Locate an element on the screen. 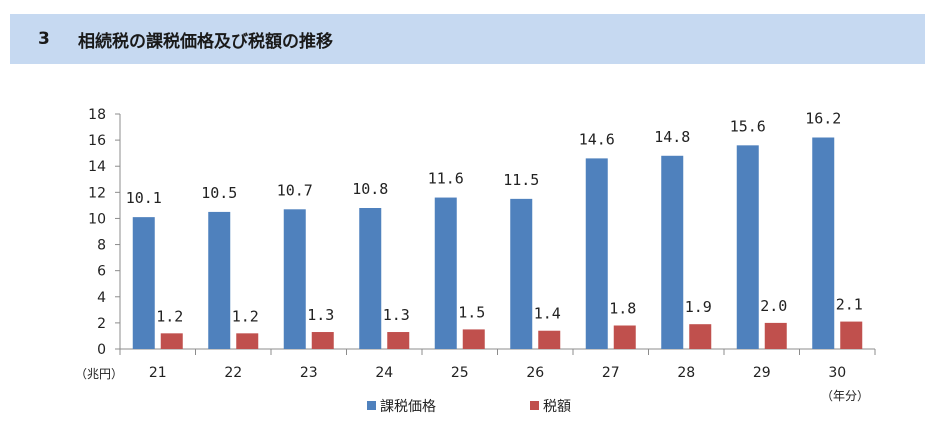 This screenshot has height=434, width=940. x-tick-label: 29 is located at coordinates (762, 373).